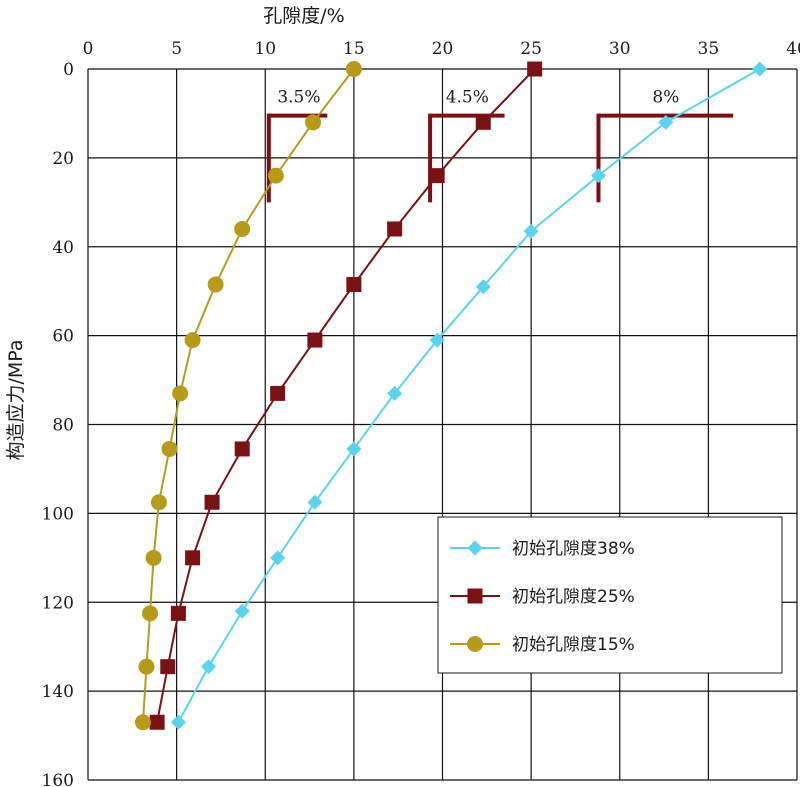 Image resolution: width=800 pixels, height=787 pixels. I want to click on annotation-1: 4.5%, so click(466, 145).